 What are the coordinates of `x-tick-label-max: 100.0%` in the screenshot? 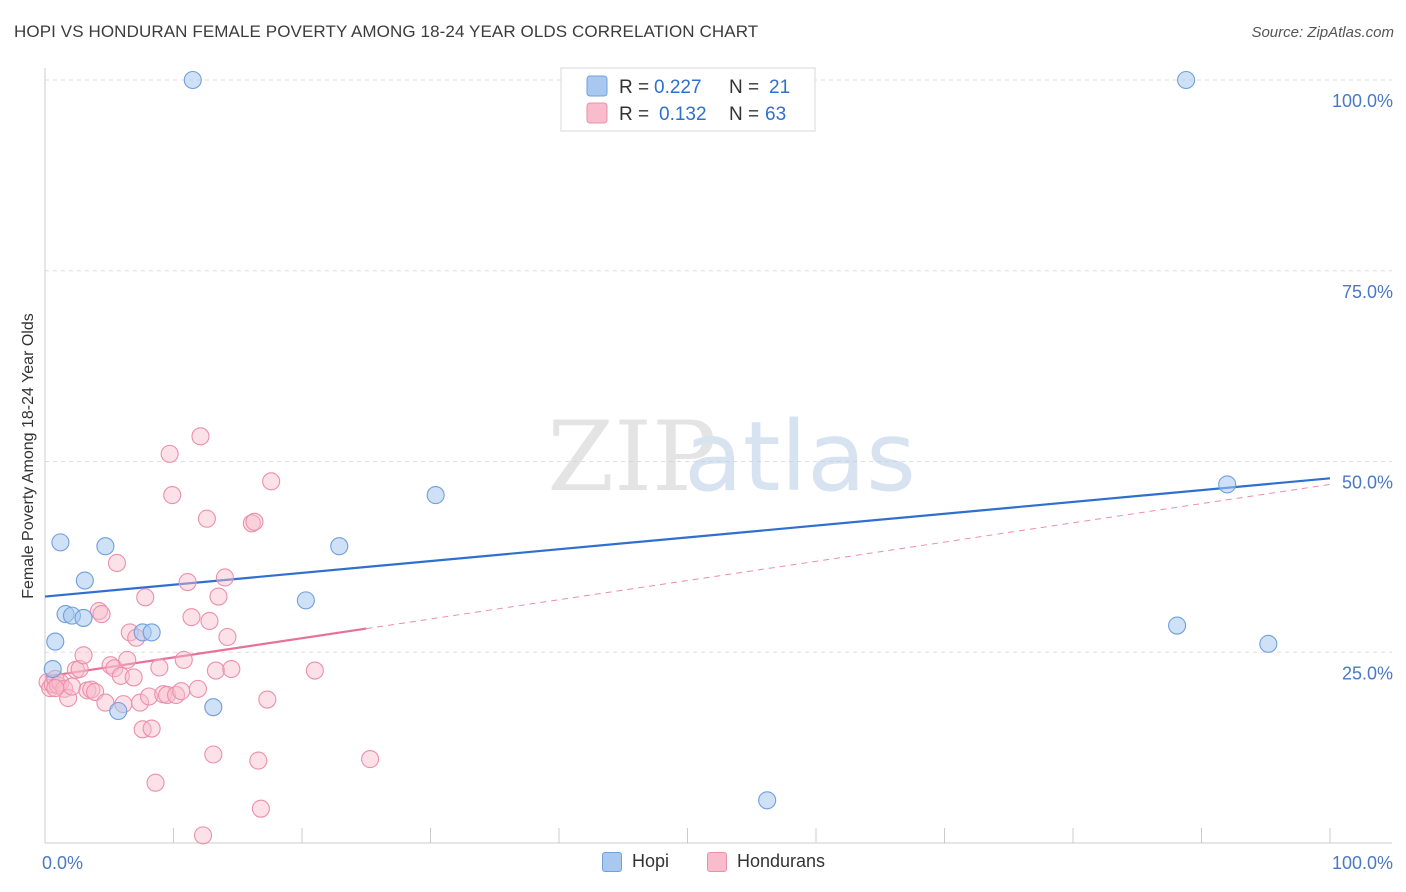 It's located at (1362, 863).